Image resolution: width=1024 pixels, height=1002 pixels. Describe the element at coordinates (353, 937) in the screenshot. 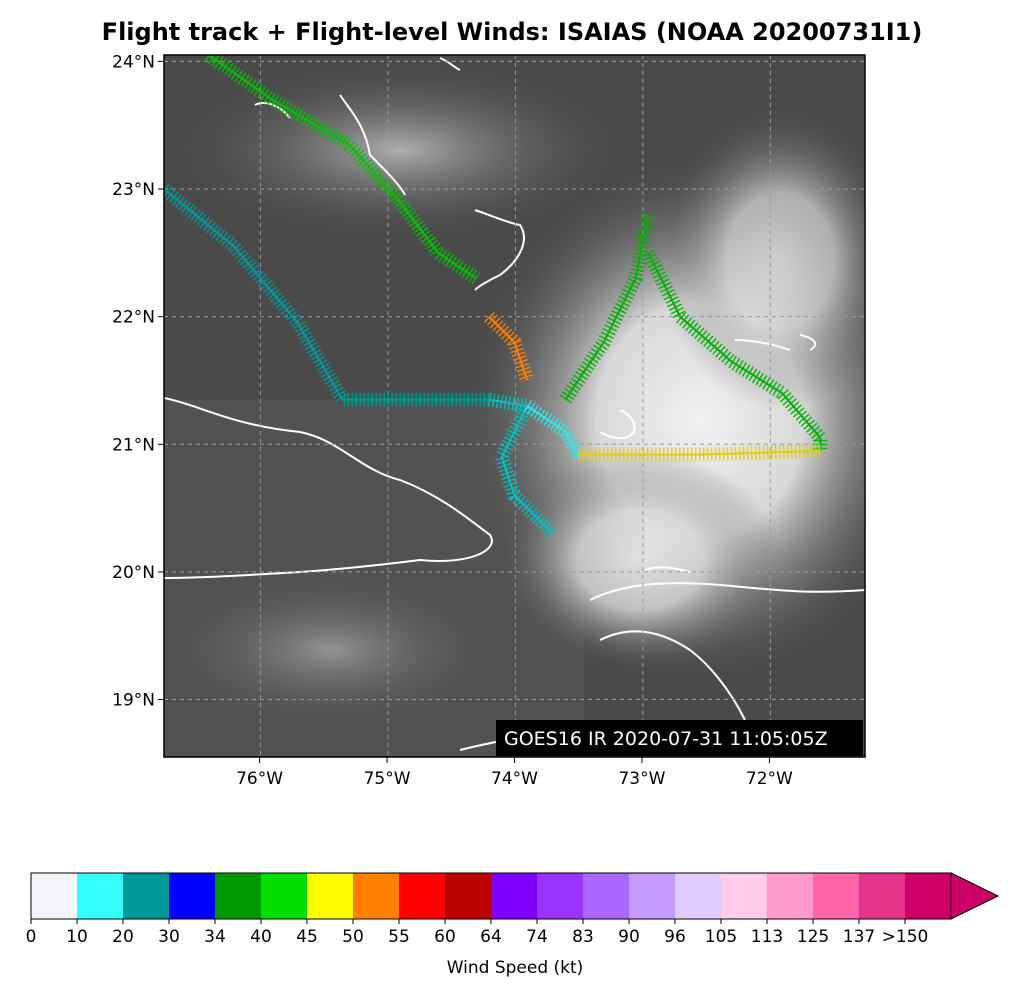

I see `colorbar-tick-label: 50` at that location.